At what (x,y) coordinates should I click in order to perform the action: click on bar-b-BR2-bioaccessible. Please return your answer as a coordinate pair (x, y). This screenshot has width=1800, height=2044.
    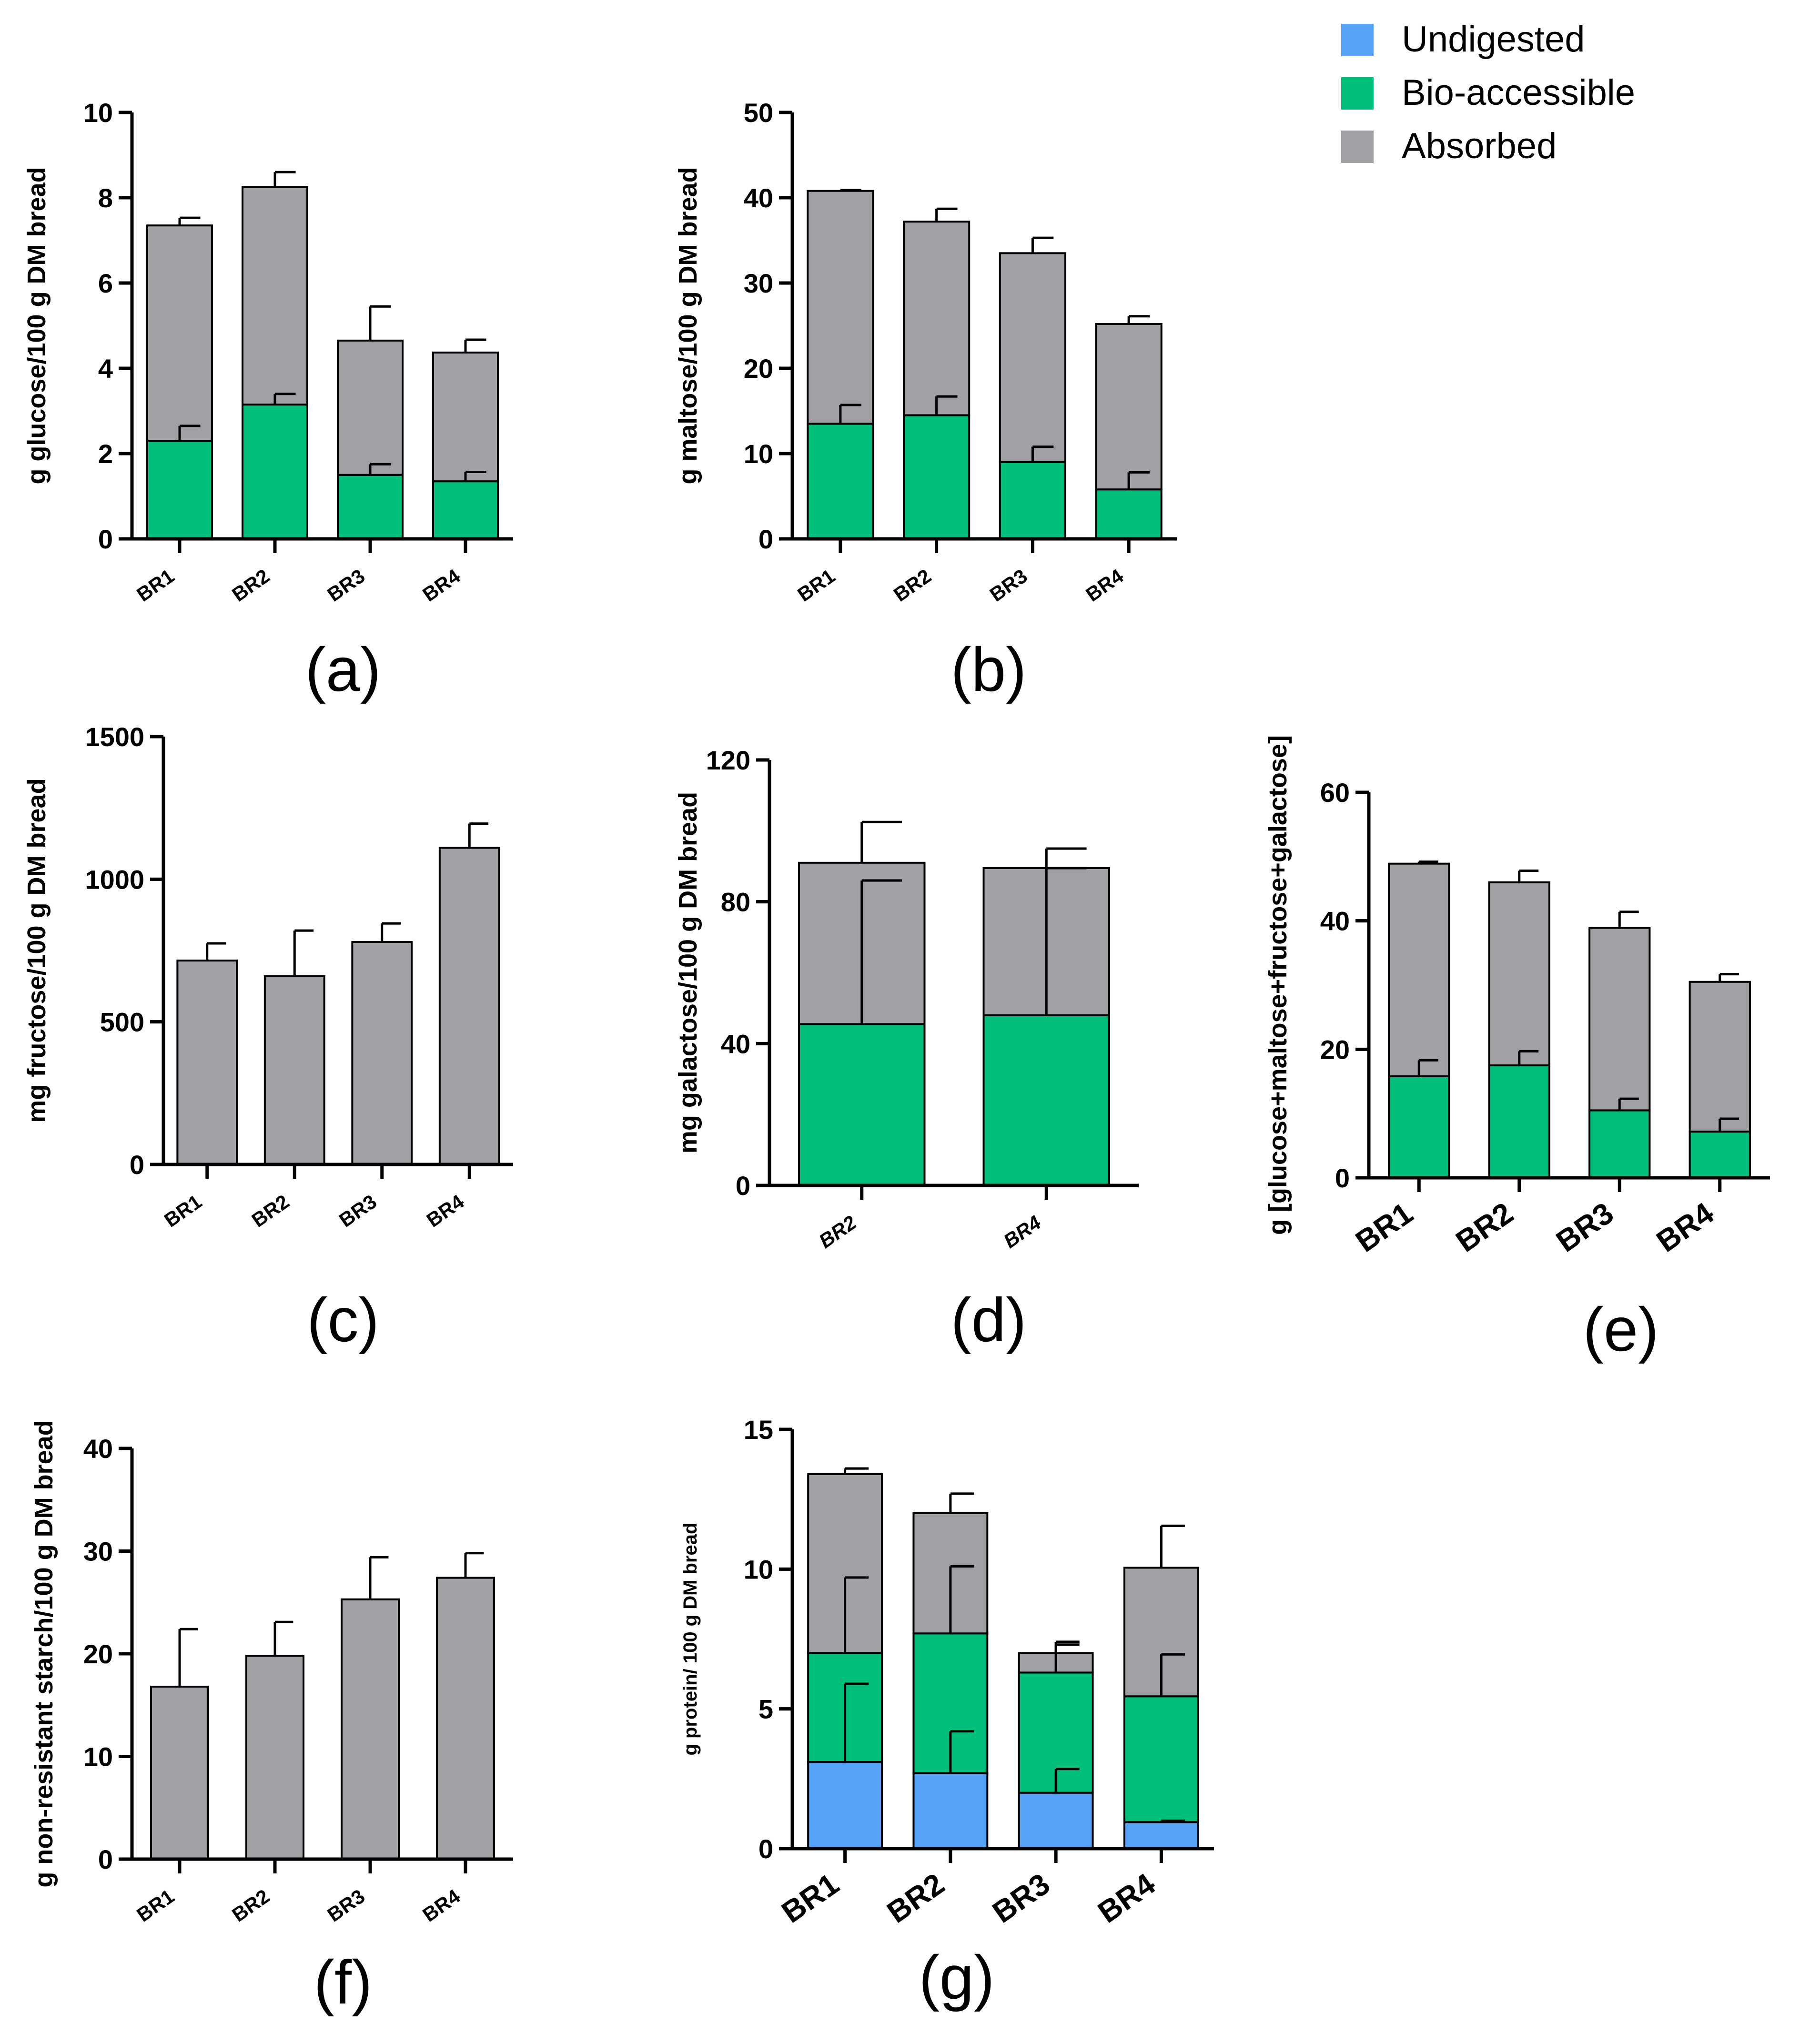
    Looking at the image, I should click on (937, 477).